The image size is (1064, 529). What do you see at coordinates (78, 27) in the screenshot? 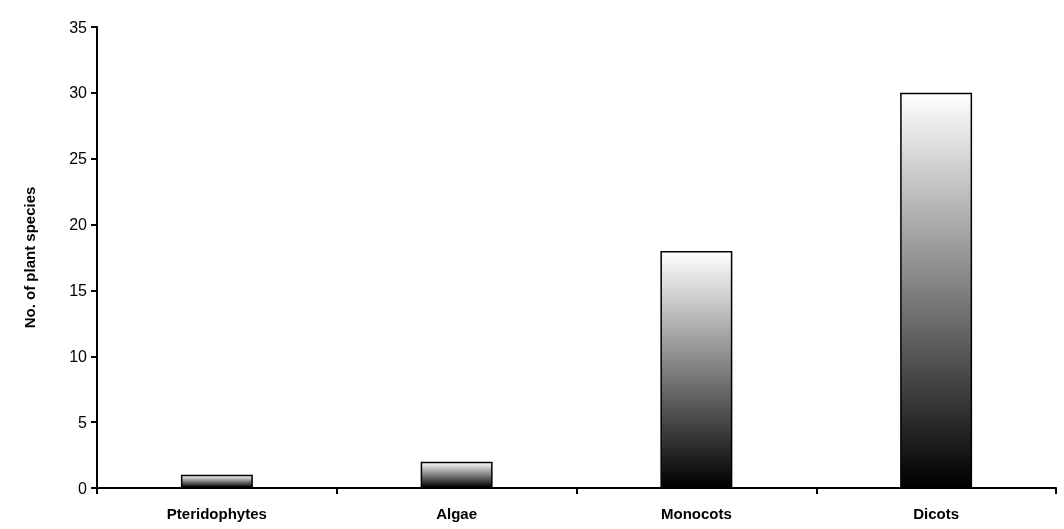
I see `y-tick-label: 35` at bounding box center [78, 27].